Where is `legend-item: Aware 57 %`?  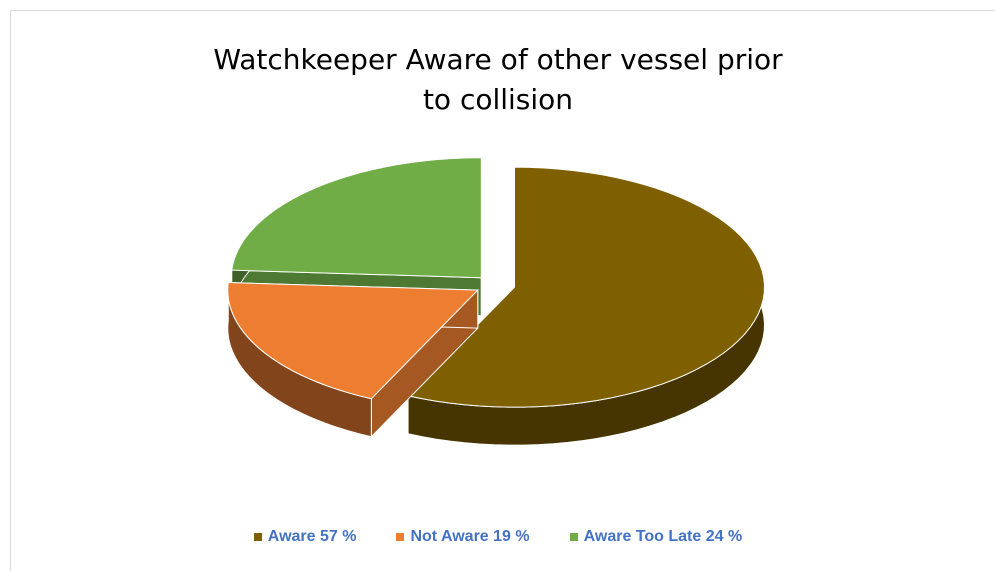
legend-item: Aware 57 % is located at coordinates (305, 537).